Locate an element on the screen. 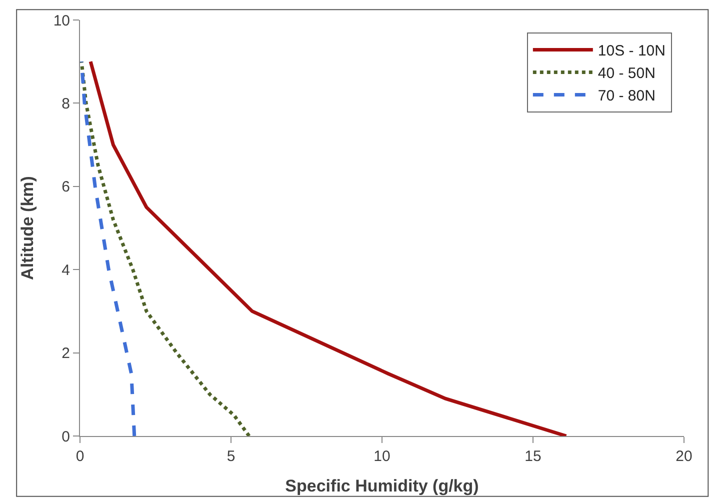 The image size is (714, 504). line-series is located at coordinates (108, 248).